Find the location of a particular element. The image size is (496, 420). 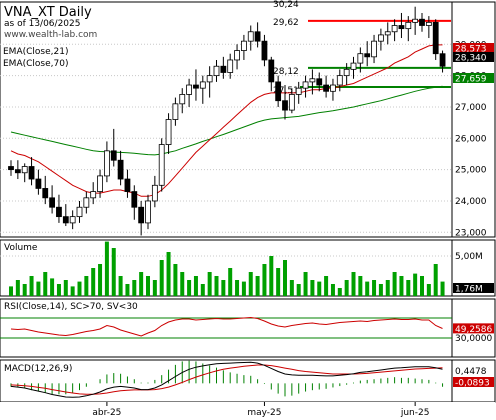

ema21-legend: EMA(Close,21) is located at coordinates (35, 52).